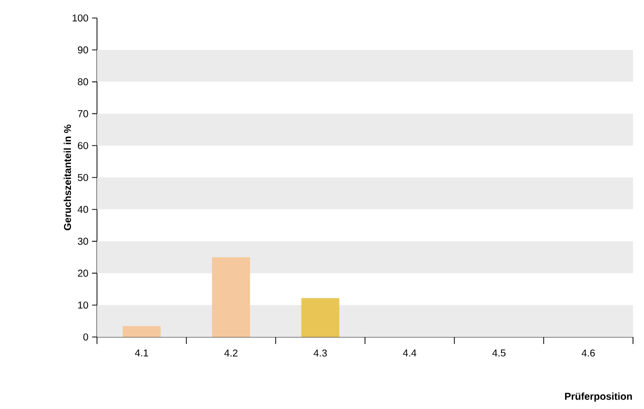 This screenshot has height=409, width=644. Describe the element at coordinates (598, 397) in the screenshot. I see `x-axis-title: Prüferposition` at that location.